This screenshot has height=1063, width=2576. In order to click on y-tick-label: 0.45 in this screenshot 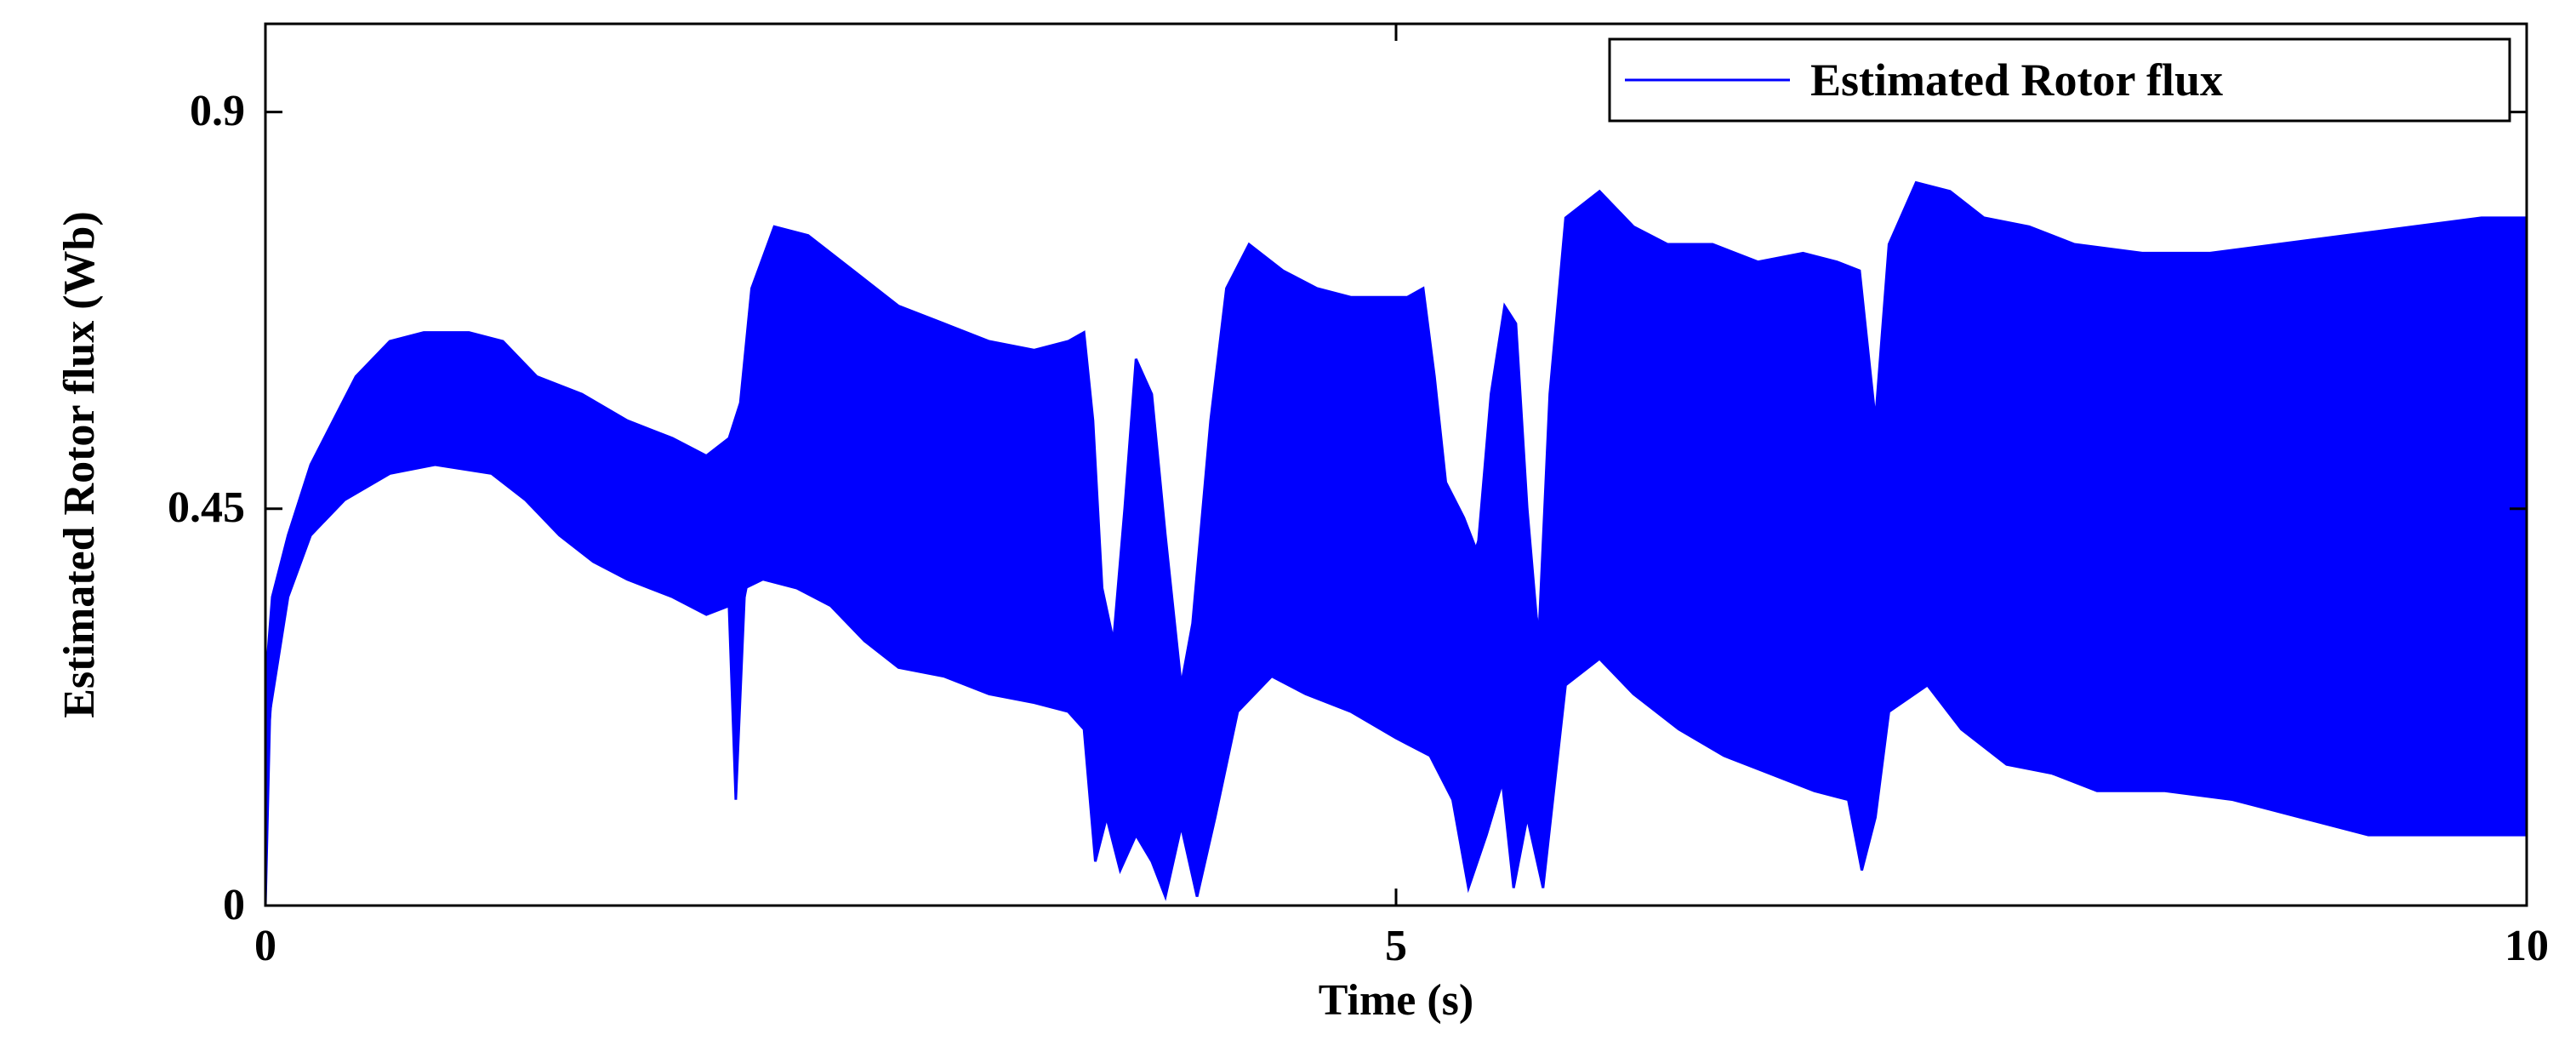, I will do `click(207, 507)`.